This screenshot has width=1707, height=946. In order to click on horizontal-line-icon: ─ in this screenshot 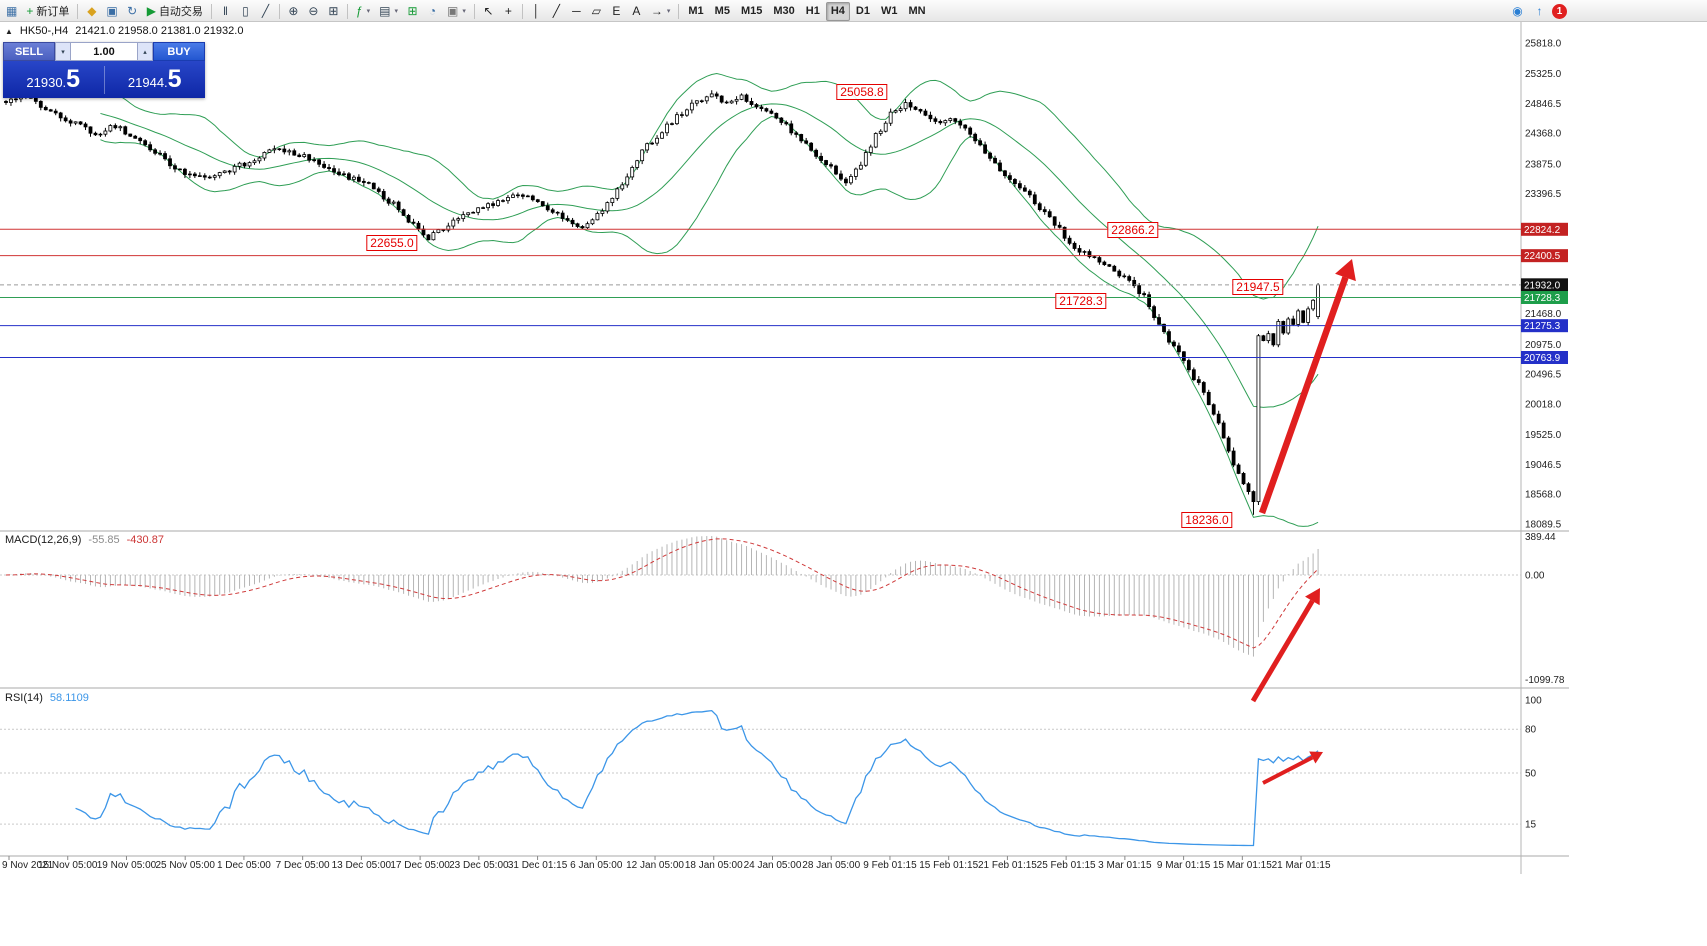, I will do `click(576, 11)`.